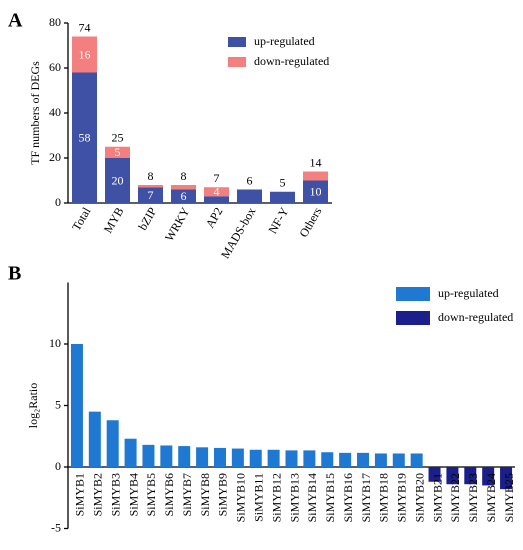 The width and height of the screenshot is (523, 550). What do you see at coordinates (366, 497) in the screenshot?
I see `x-tick-label: SiMYB17` at bounding box center [366, 497].